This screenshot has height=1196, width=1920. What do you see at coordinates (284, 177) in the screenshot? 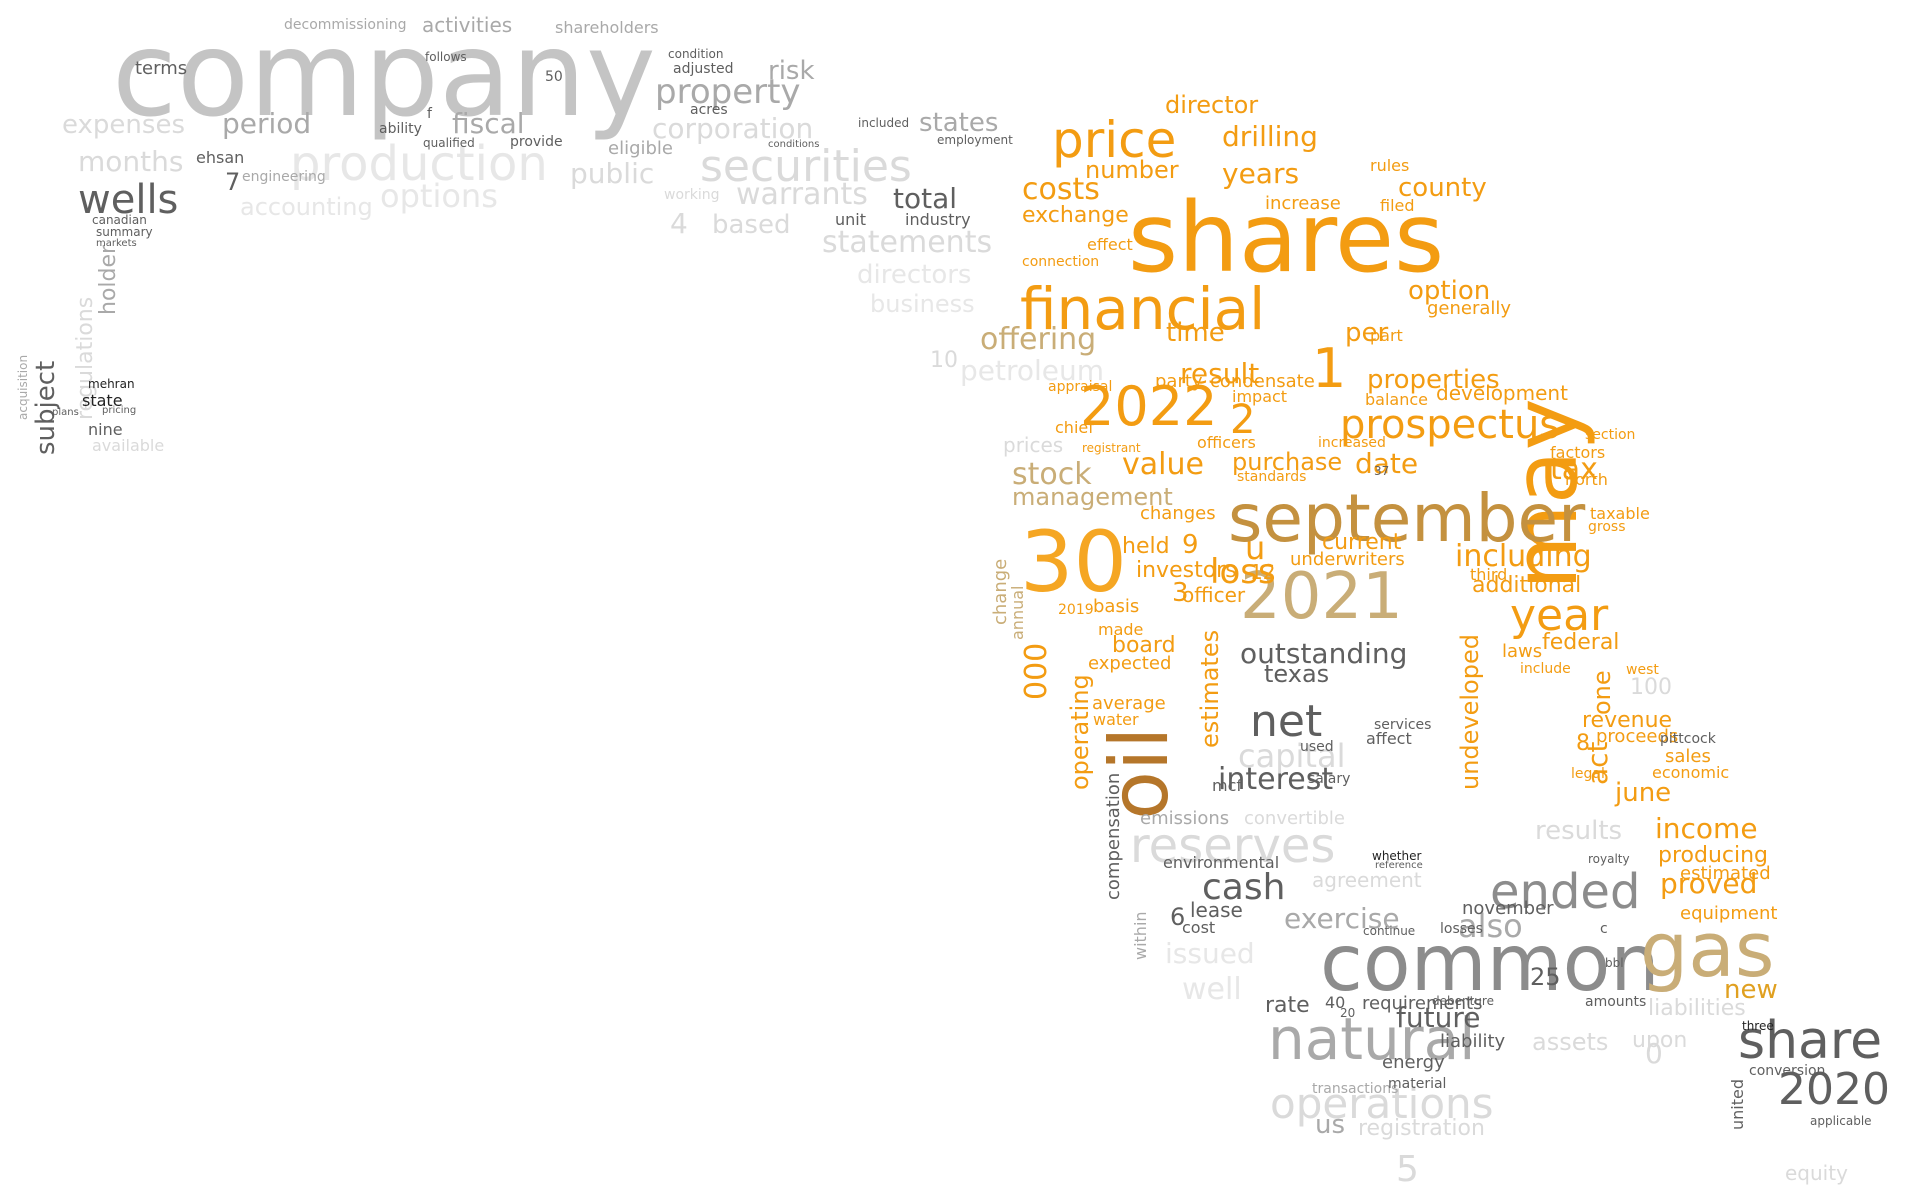
I see `word-engineering: engineering` at bounding box center [284, 177].